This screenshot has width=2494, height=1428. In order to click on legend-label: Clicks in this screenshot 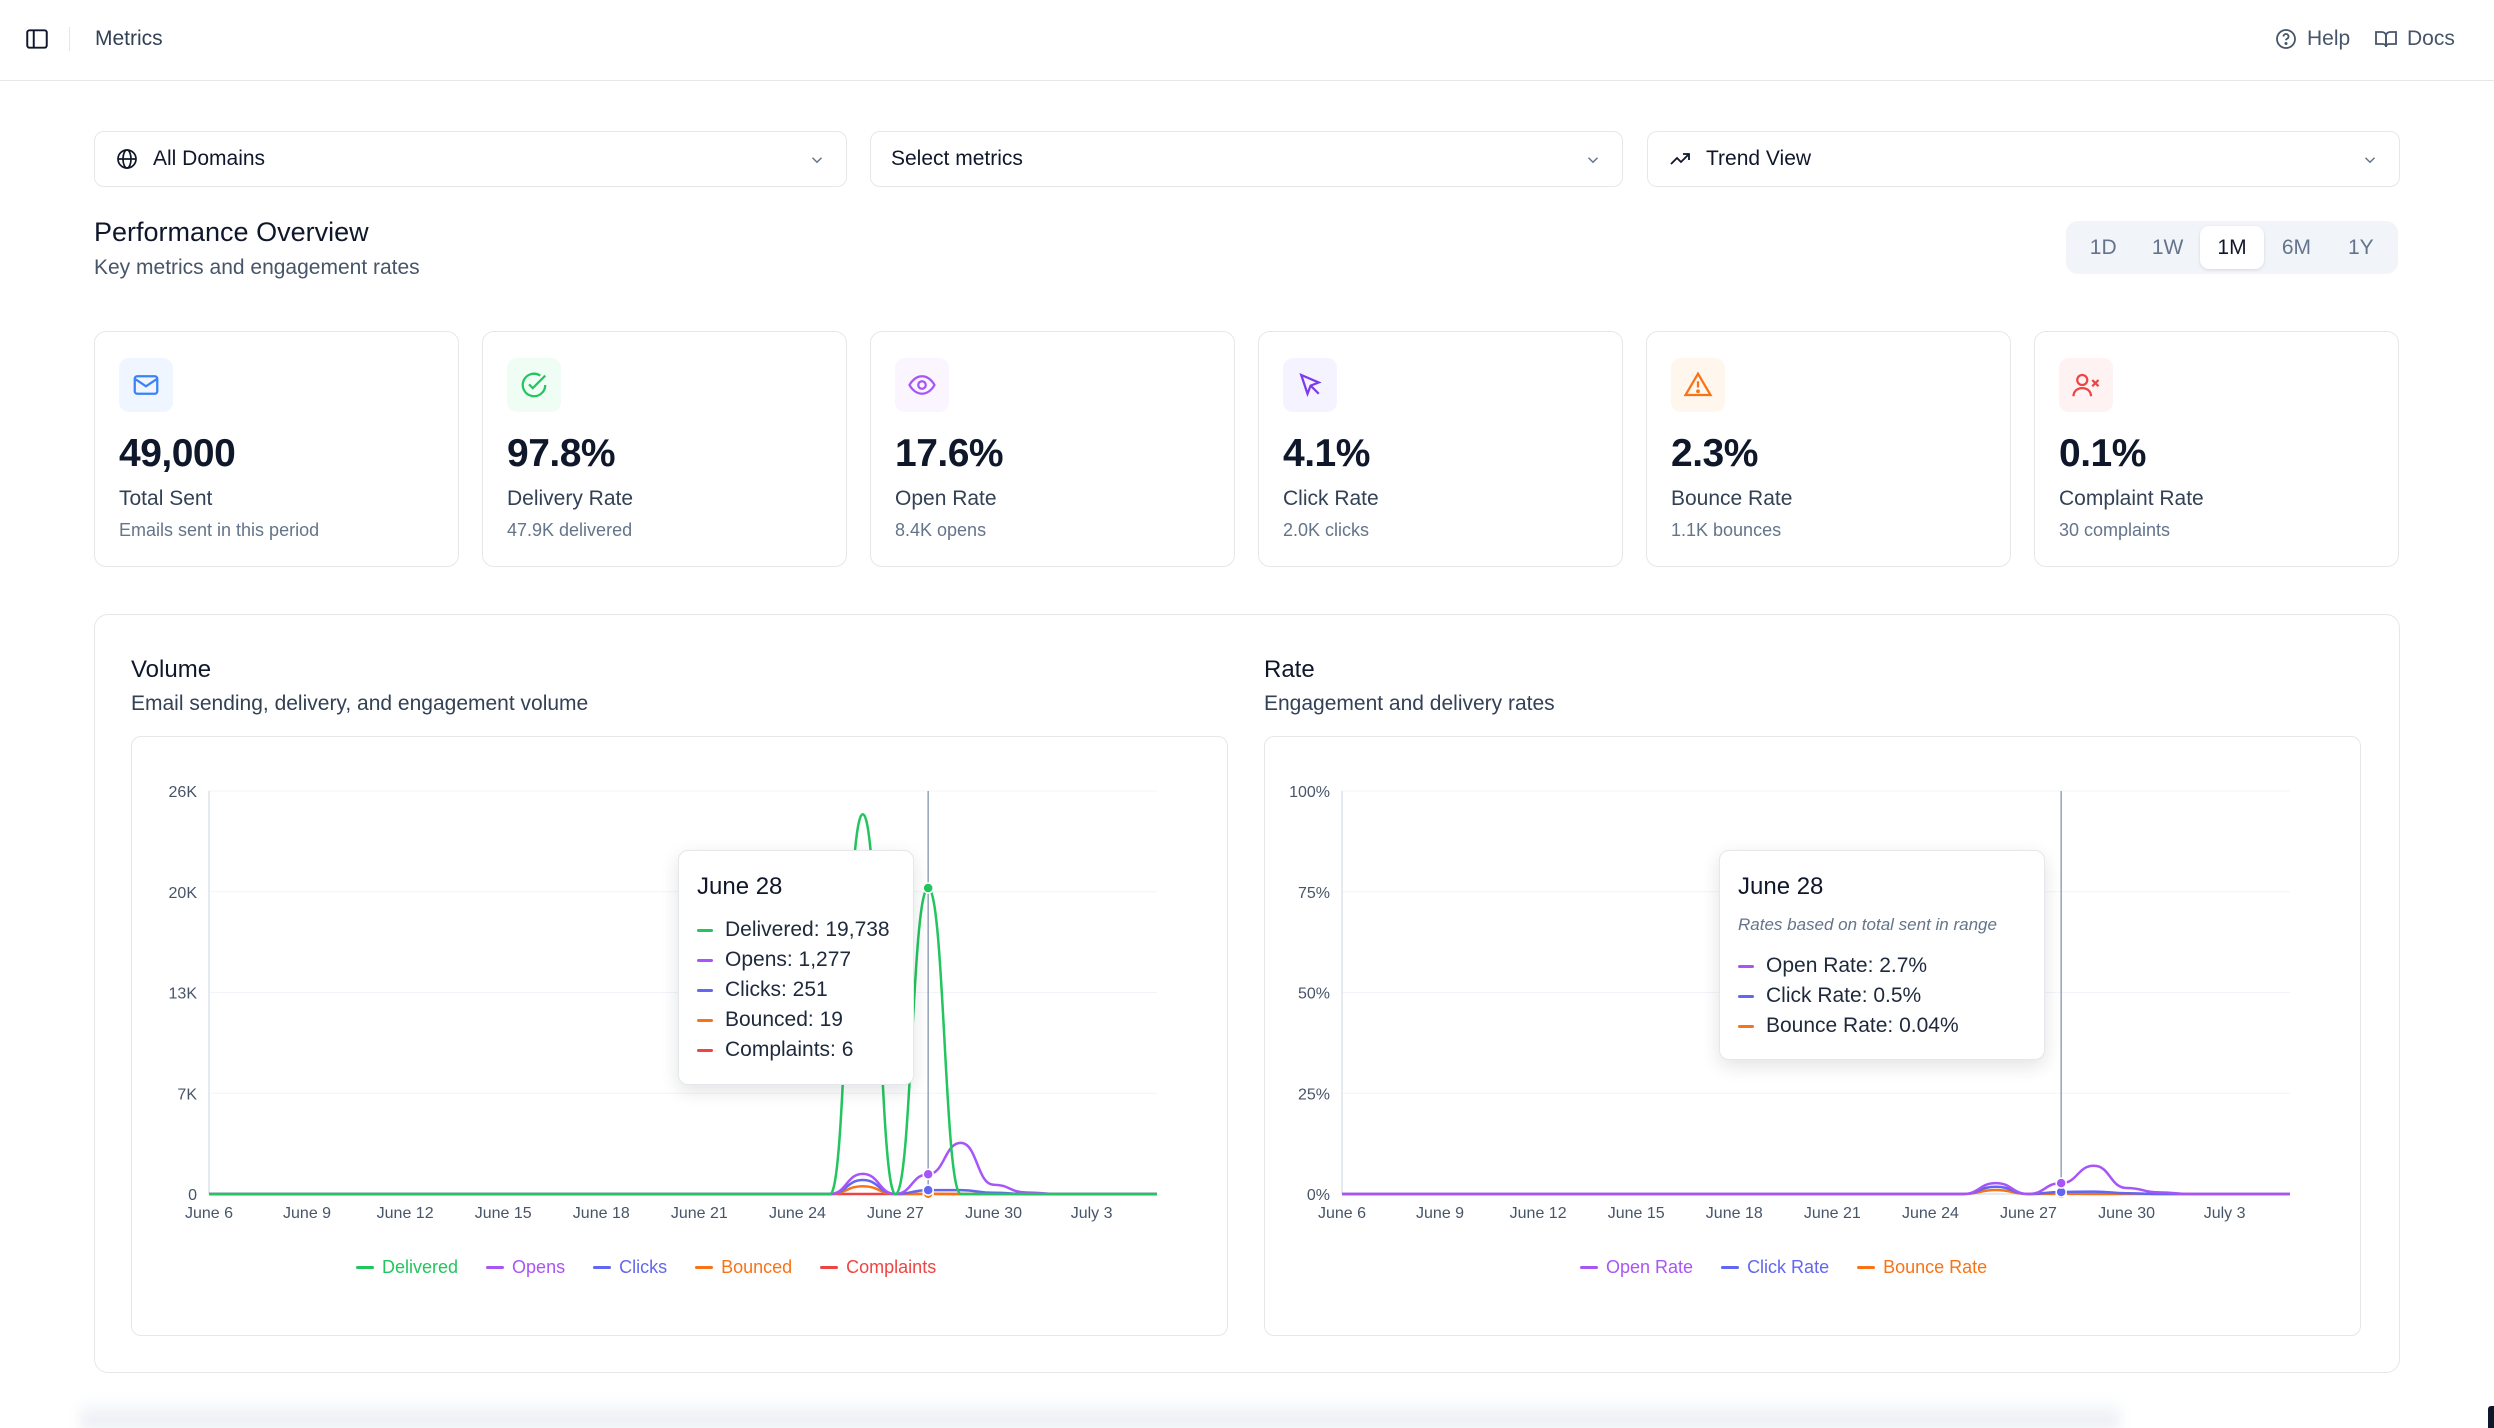, I will do `click(643, 1267)`.